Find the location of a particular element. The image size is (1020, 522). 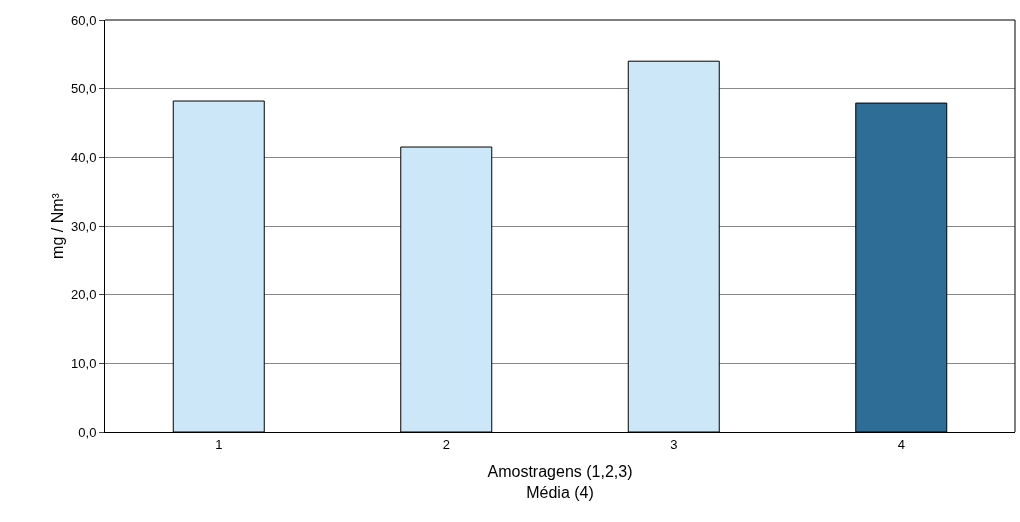

x-tick-label: 1 is located at coordinates (219, 444).